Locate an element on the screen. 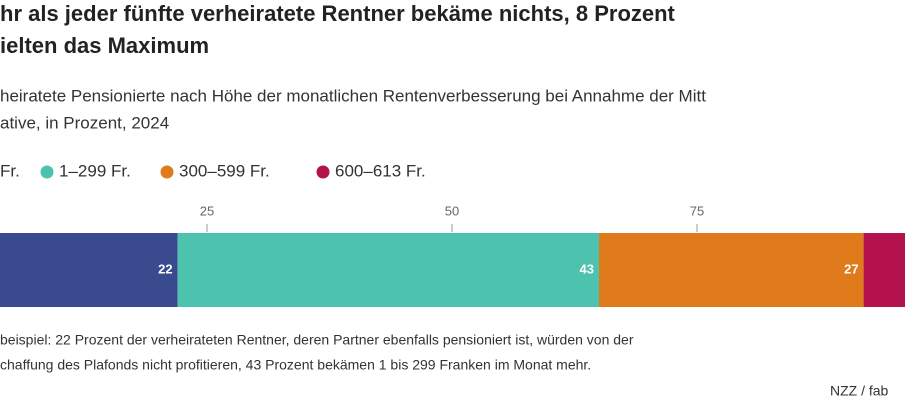 The width and height of the screenshot is (905, 400). chart-title: ielten das Maximum is located at coordinates (104, 45).